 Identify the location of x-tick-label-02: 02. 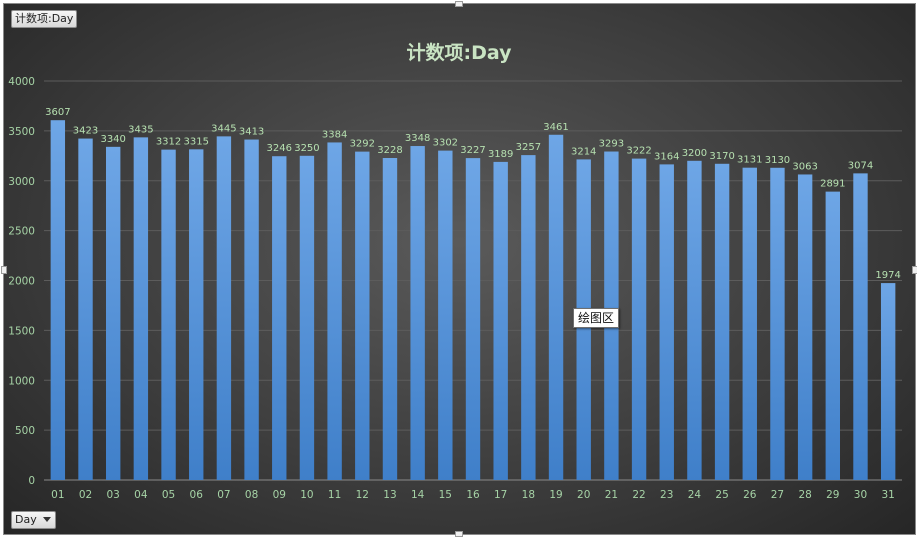
(85, 495).